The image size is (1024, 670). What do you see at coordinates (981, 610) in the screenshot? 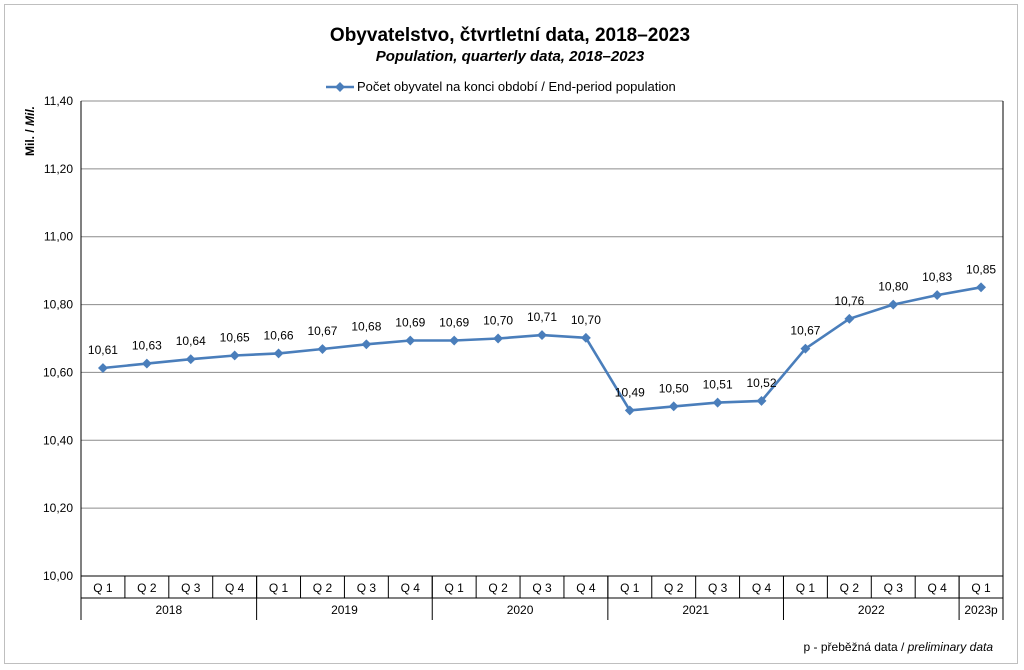
I see `year-label: 2023p` at bounding box center [981, 610].